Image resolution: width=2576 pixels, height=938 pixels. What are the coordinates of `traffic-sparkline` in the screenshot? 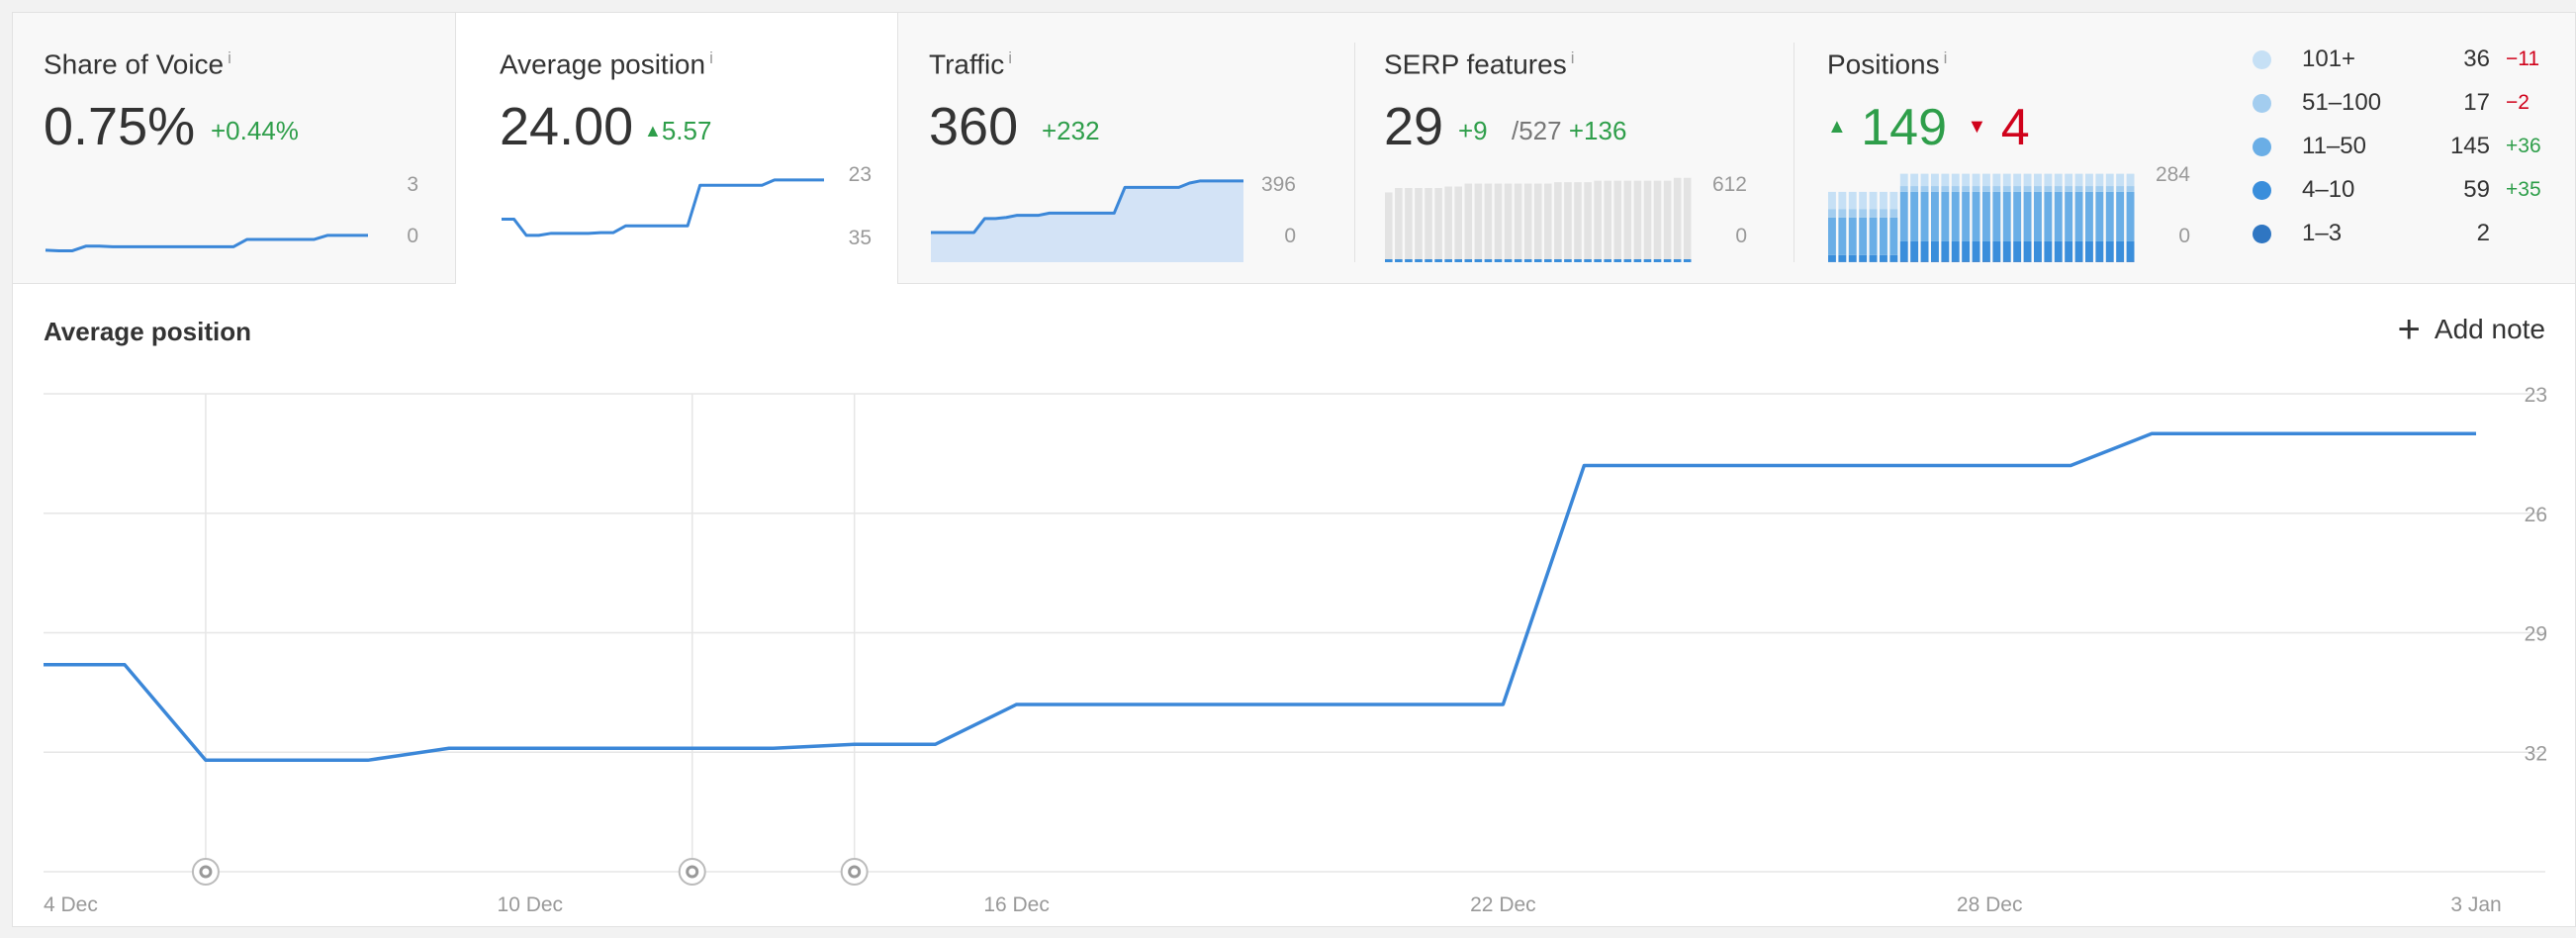 It's located at (1087, 220).